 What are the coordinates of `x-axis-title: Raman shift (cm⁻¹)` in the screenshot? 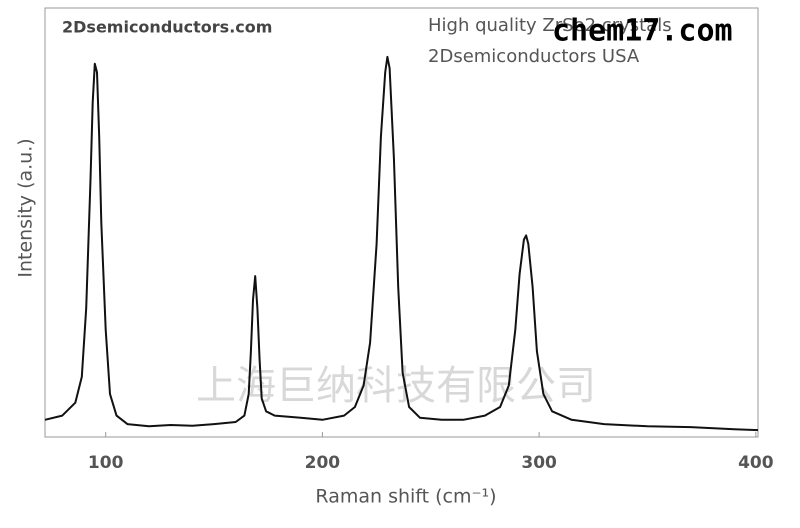 It's located at (405, 497).